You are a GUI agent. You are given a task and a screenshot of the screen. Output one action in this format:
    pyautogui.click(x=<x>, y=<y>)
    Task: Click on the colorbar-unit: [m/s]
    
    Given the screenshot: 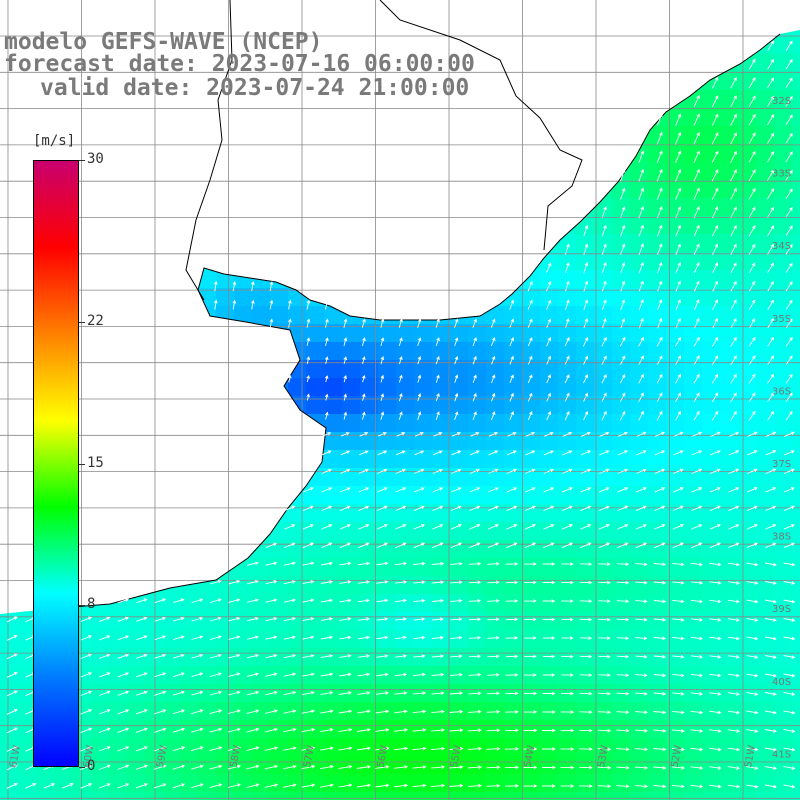 What is the action you would take?
    pyautogui.click(x=54, y=141)
    